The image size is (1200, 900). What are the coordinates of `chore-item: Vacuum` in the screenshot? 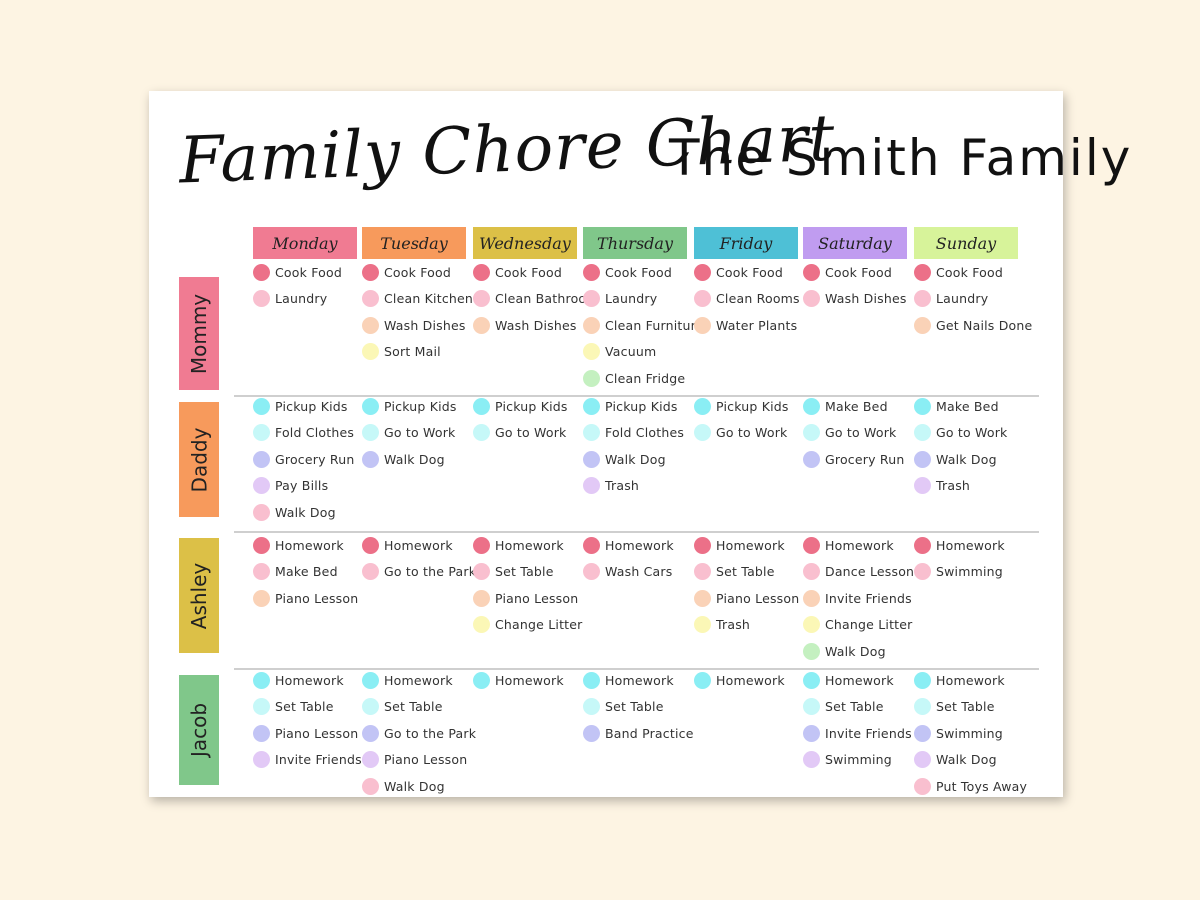 It's located at (619, 352).